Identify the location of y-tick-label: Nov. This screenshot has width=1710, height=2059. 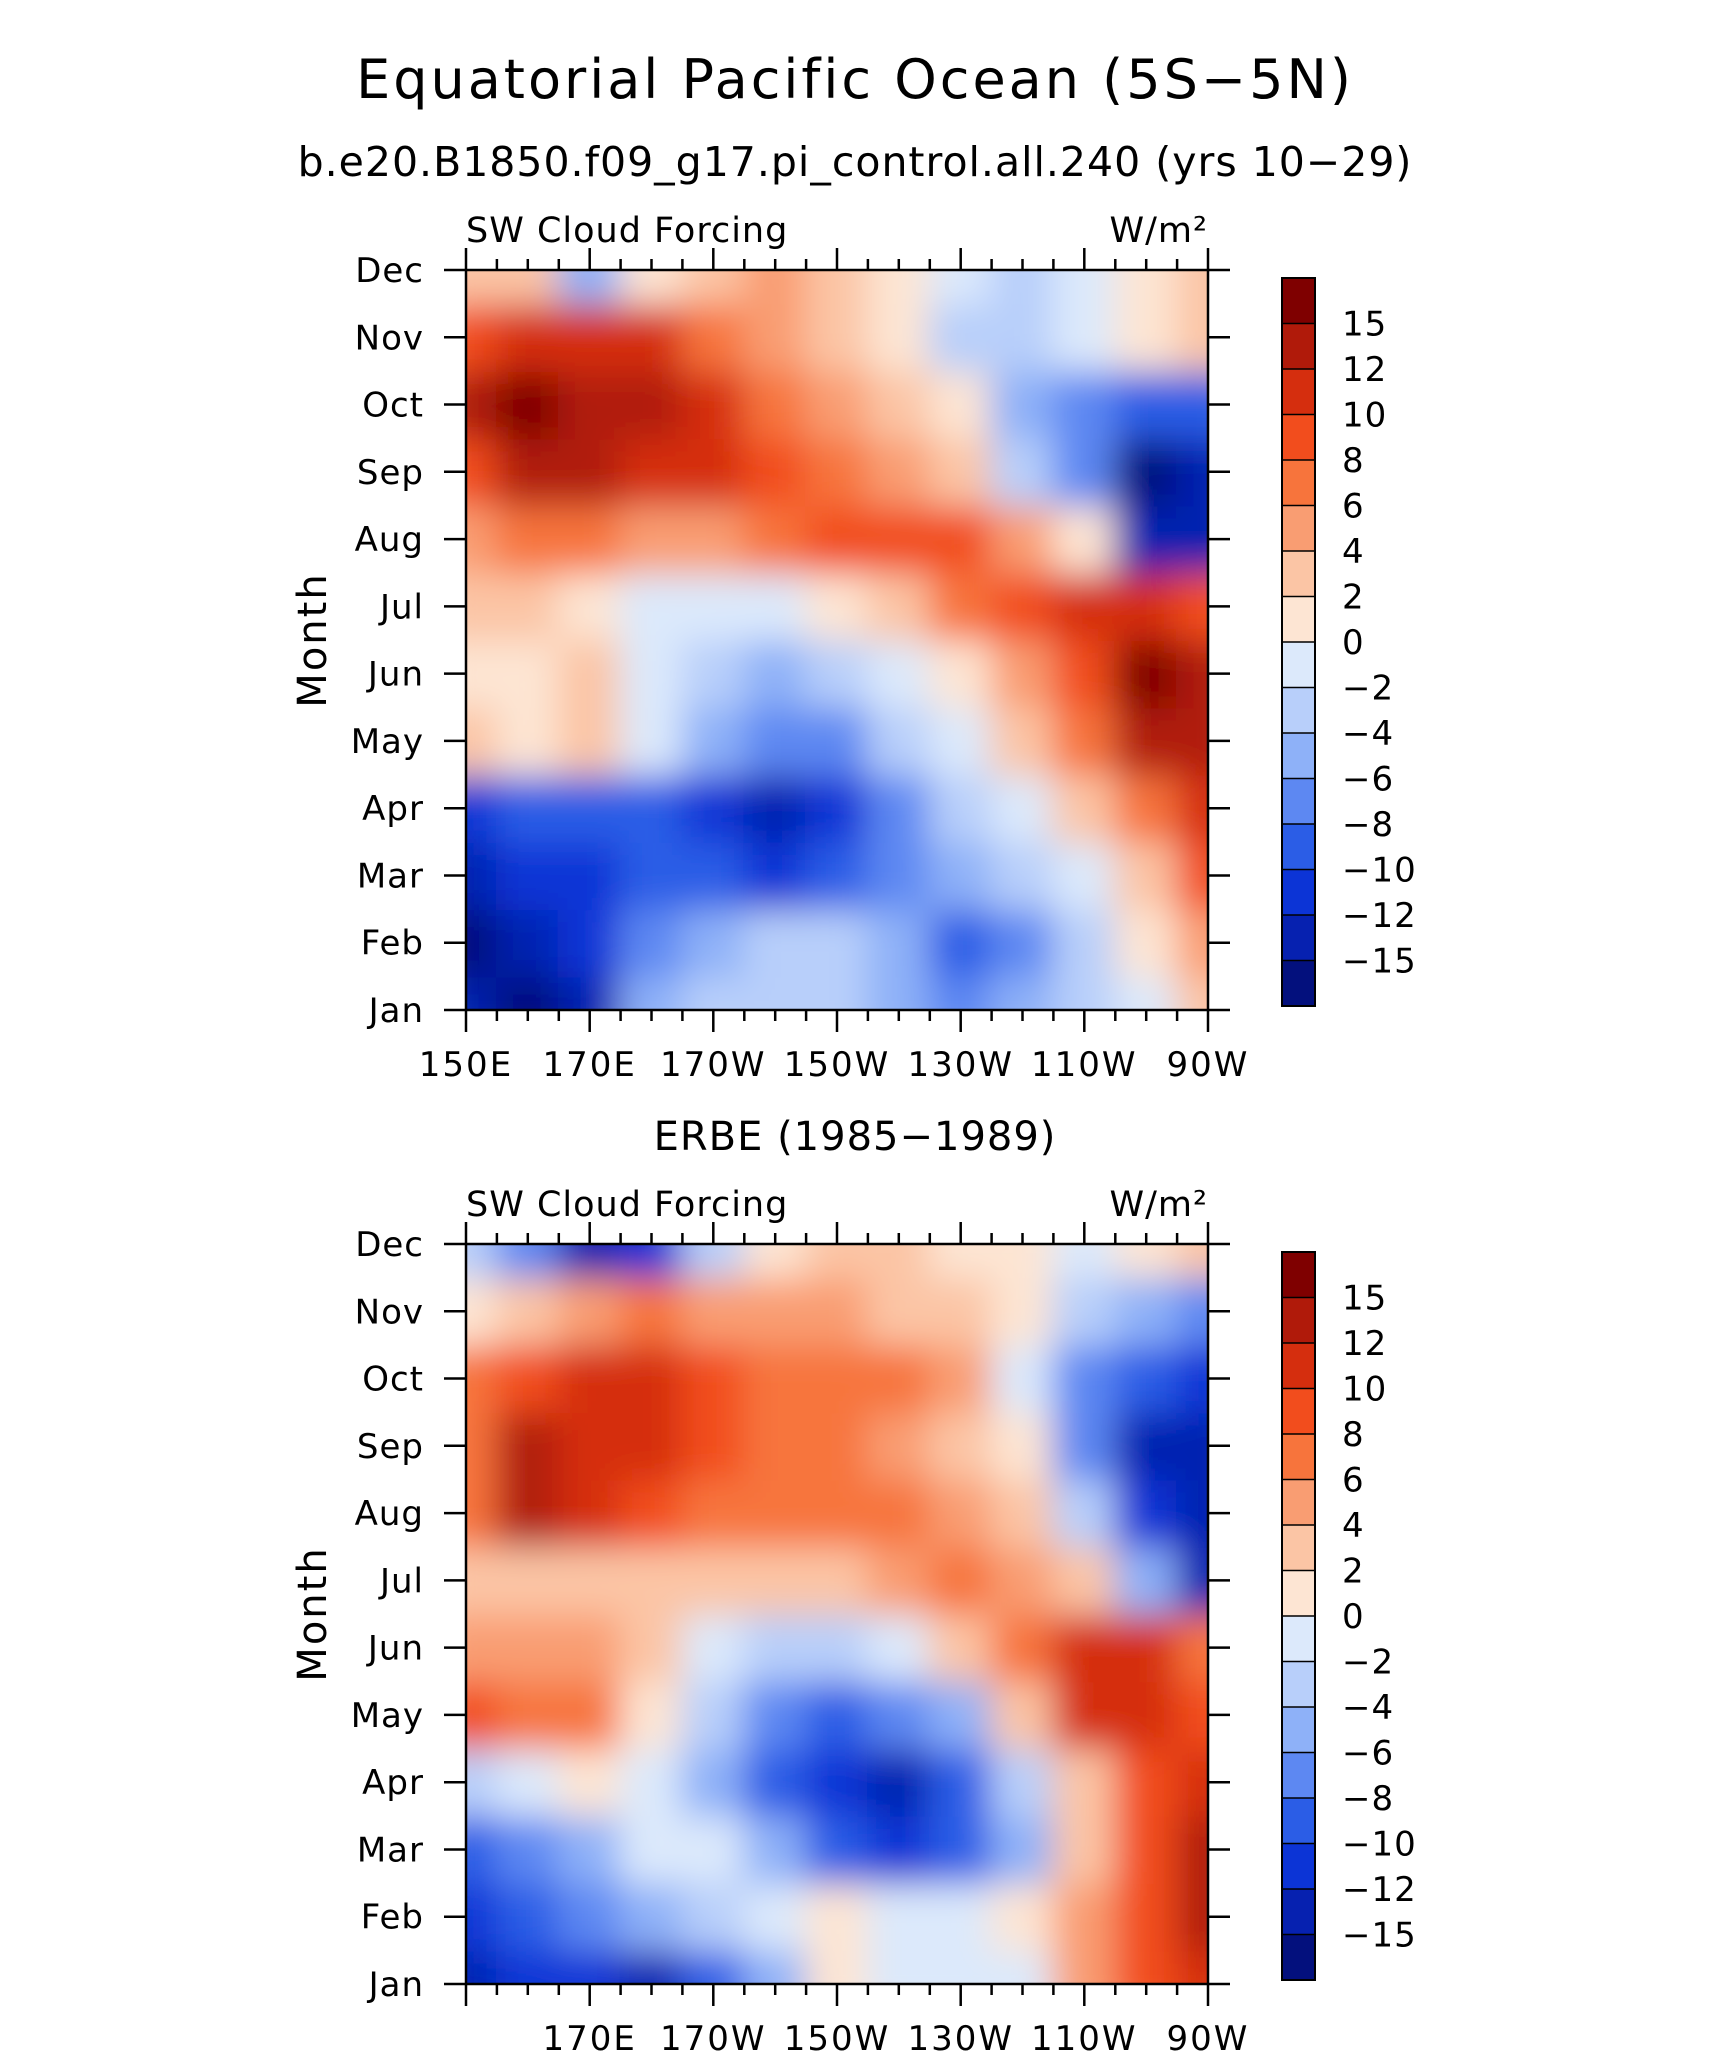
(389, 1312).